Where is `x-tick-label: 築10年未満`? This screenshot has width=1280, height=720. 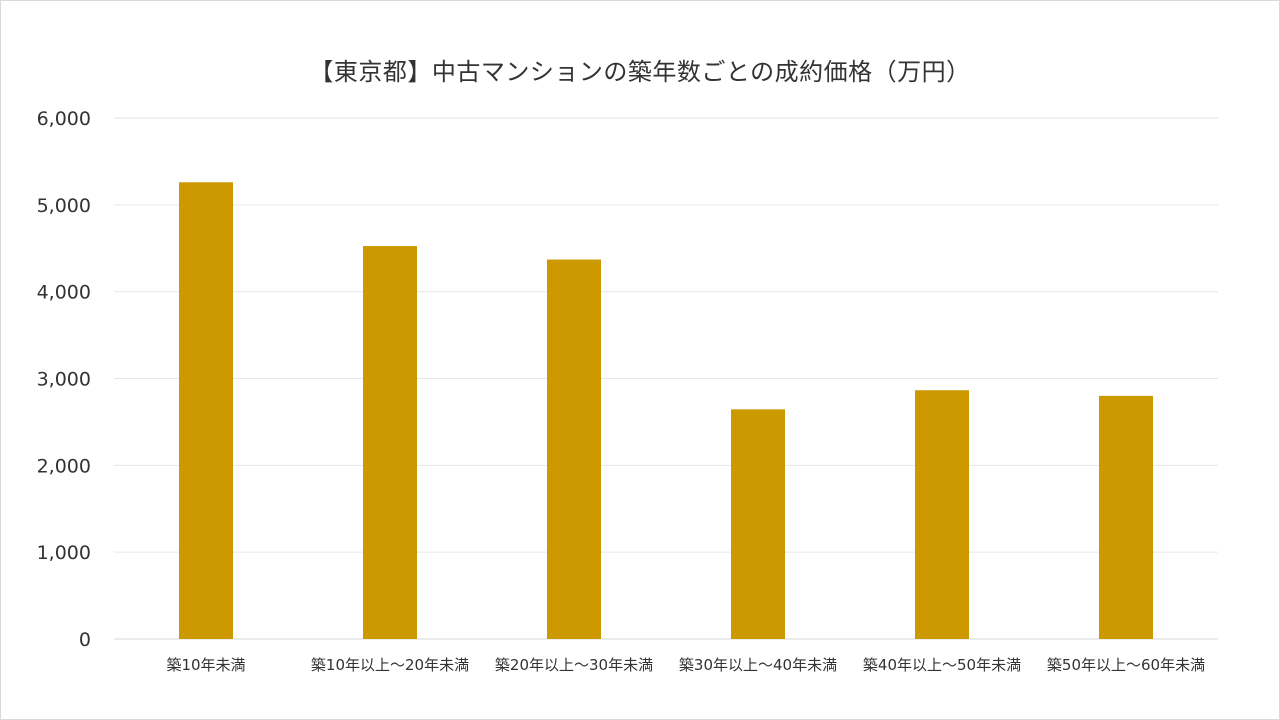 x-tick-label: 築10年未満 is located at coordinates (205, 665).